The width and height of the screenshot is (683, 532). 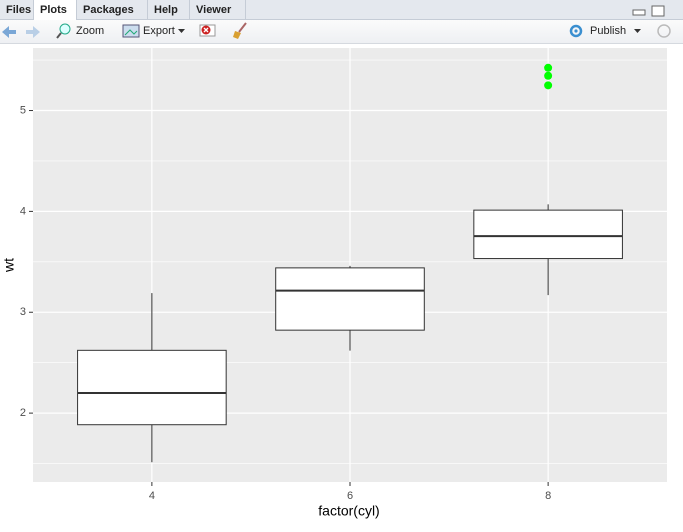 I want to click on x-tick-label: 8, so click(x=548, y=496).